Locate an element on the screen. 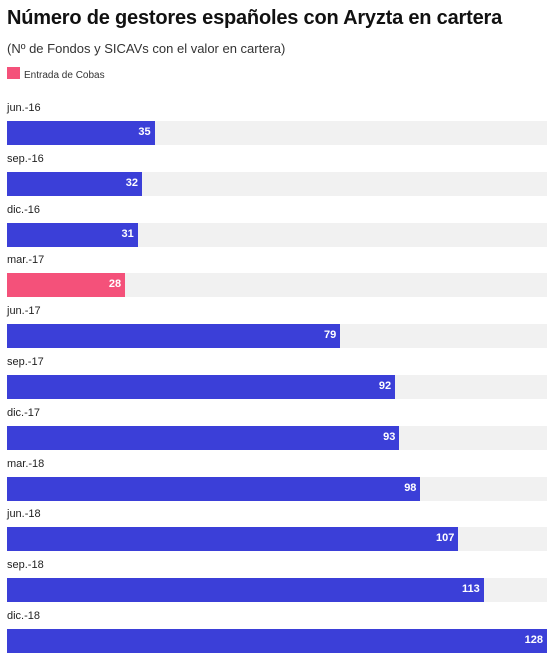 The width and height of the screenshot is (554, 661). category-label: jun.-17 is located at coordinates (24, 311).